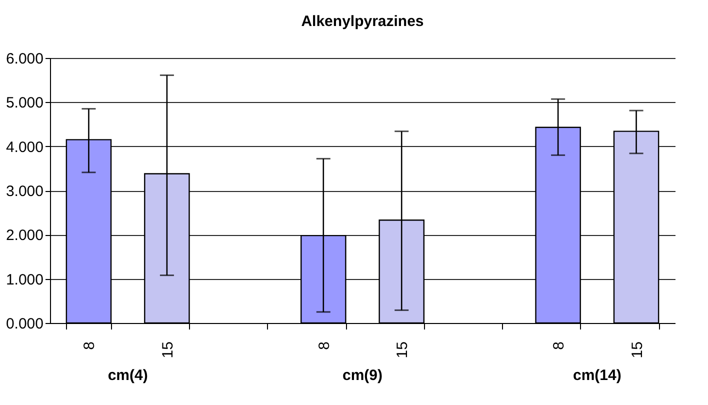 The width and height of the screenshot is (708, 405). Describe the element at coordinates (25, 324) in the screenshot. I see `y-tick-label: 0.000` at that location.